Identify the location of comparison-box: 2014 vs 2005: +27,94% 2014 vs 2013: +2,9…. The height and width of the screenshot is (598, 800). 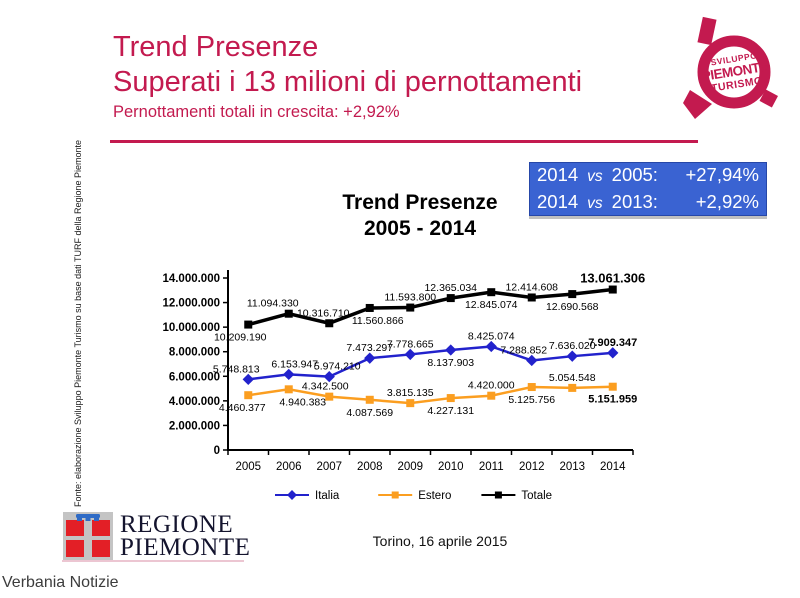
(648, 189).